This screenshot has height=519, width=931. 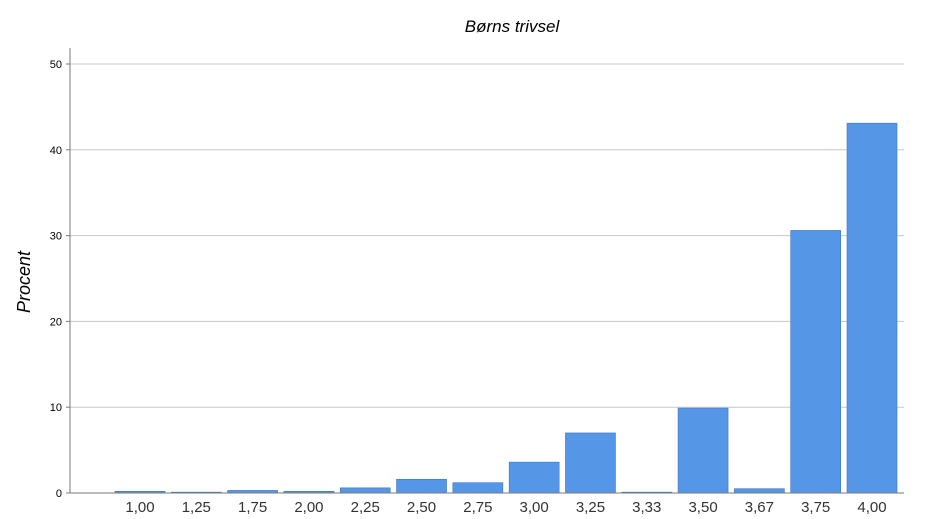 I want to click on x-tick-label: 3,50, so click(x=702, y=507).